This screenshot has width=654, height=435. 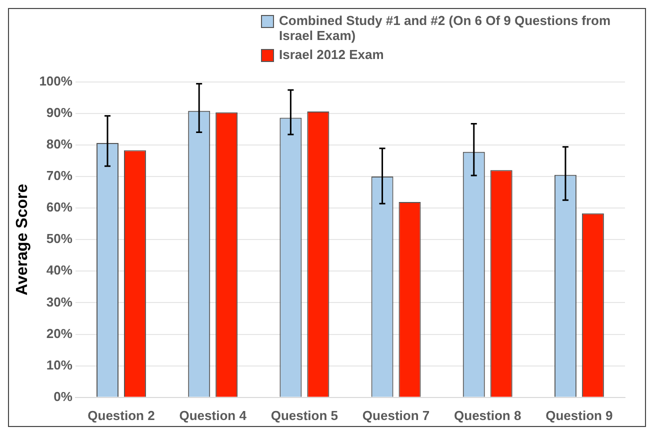 I want to click on y-tick-label: 60%, so click(x=59, y=207).